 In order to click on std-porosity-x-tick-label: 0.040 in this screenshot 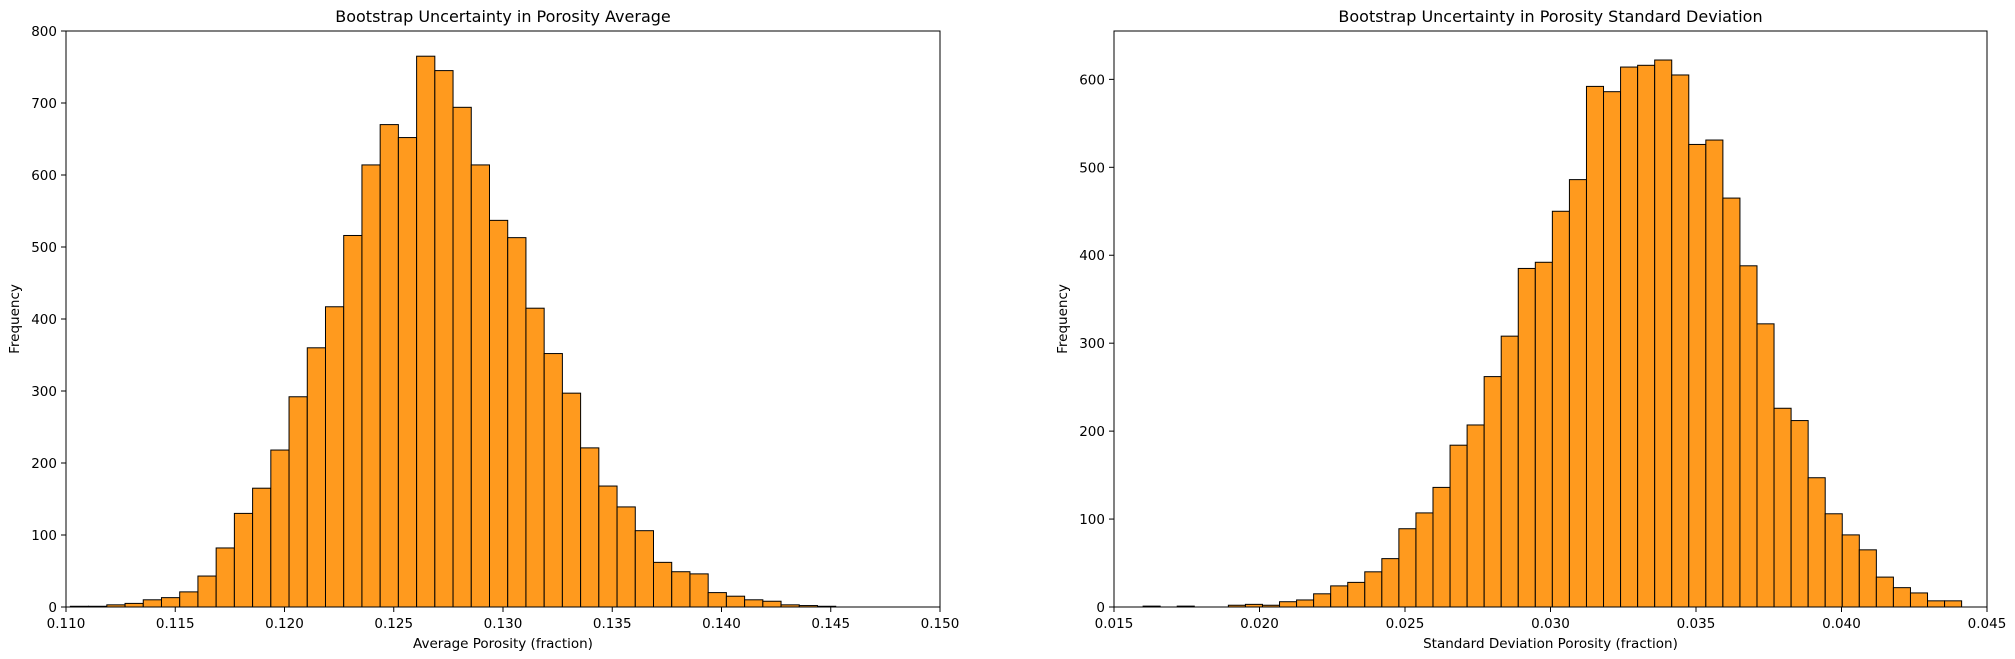, I will do `click(1841, 624)`.